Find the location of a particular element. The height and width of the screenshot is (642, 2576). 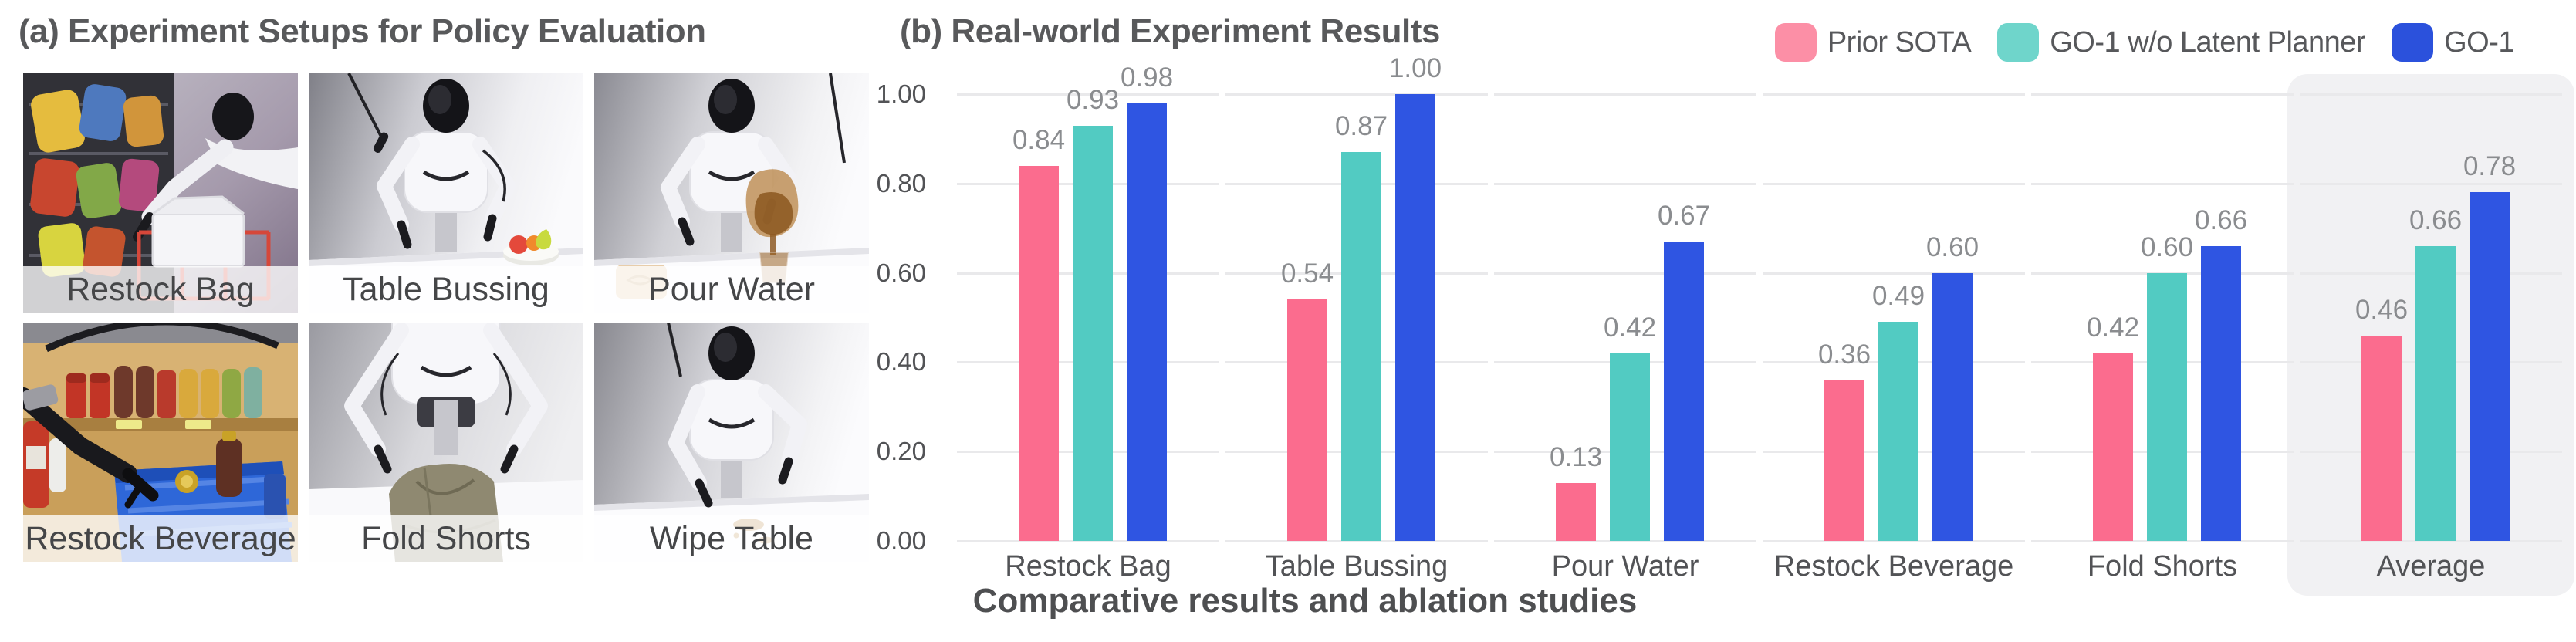

bar-value-label: 0.67 is located at coordinates (1684, 216).